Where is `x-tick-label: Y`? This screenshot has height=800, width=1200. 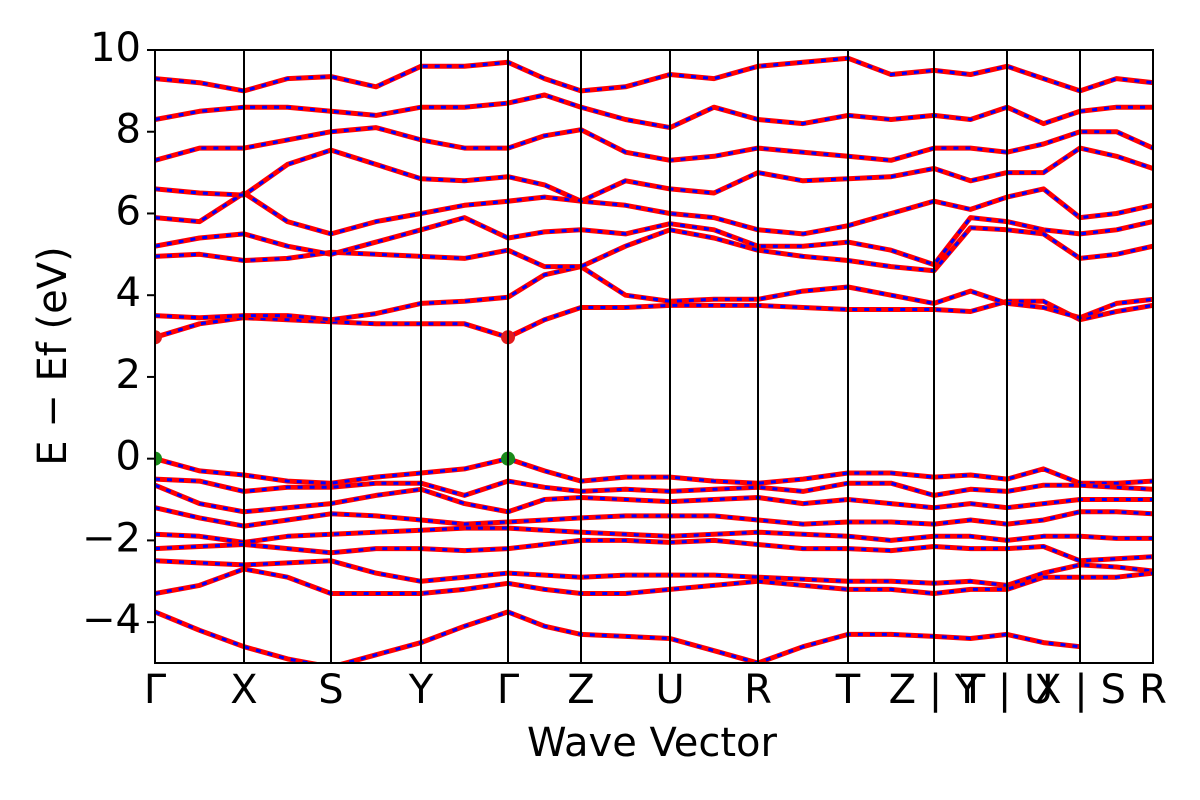
x-tick-label: Y is located at coordinates (421, 690).